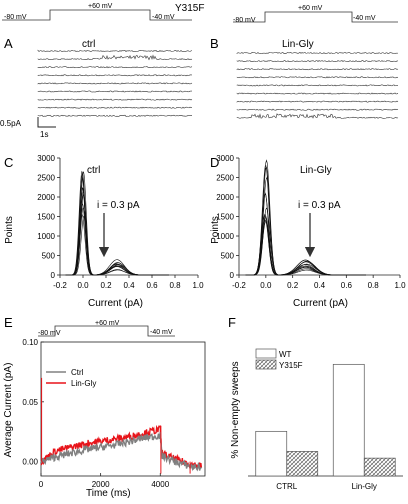  What do you see at coordinates (123, 409) in the screenshot?
I see `plot-frame` at bounding box center [123, 409].